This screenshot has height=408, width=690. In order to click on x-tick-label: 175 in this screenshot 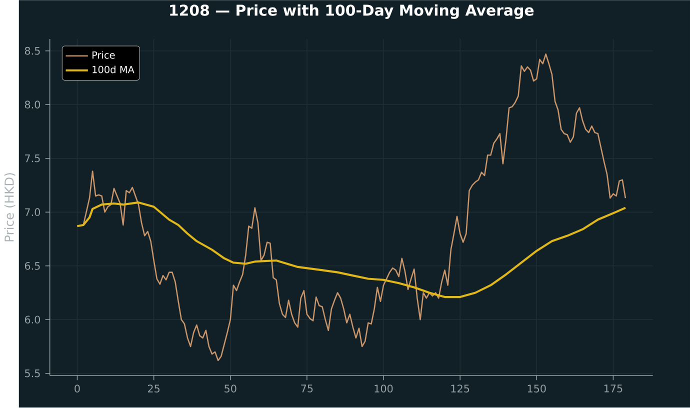, I will do `click(613, 388)`.